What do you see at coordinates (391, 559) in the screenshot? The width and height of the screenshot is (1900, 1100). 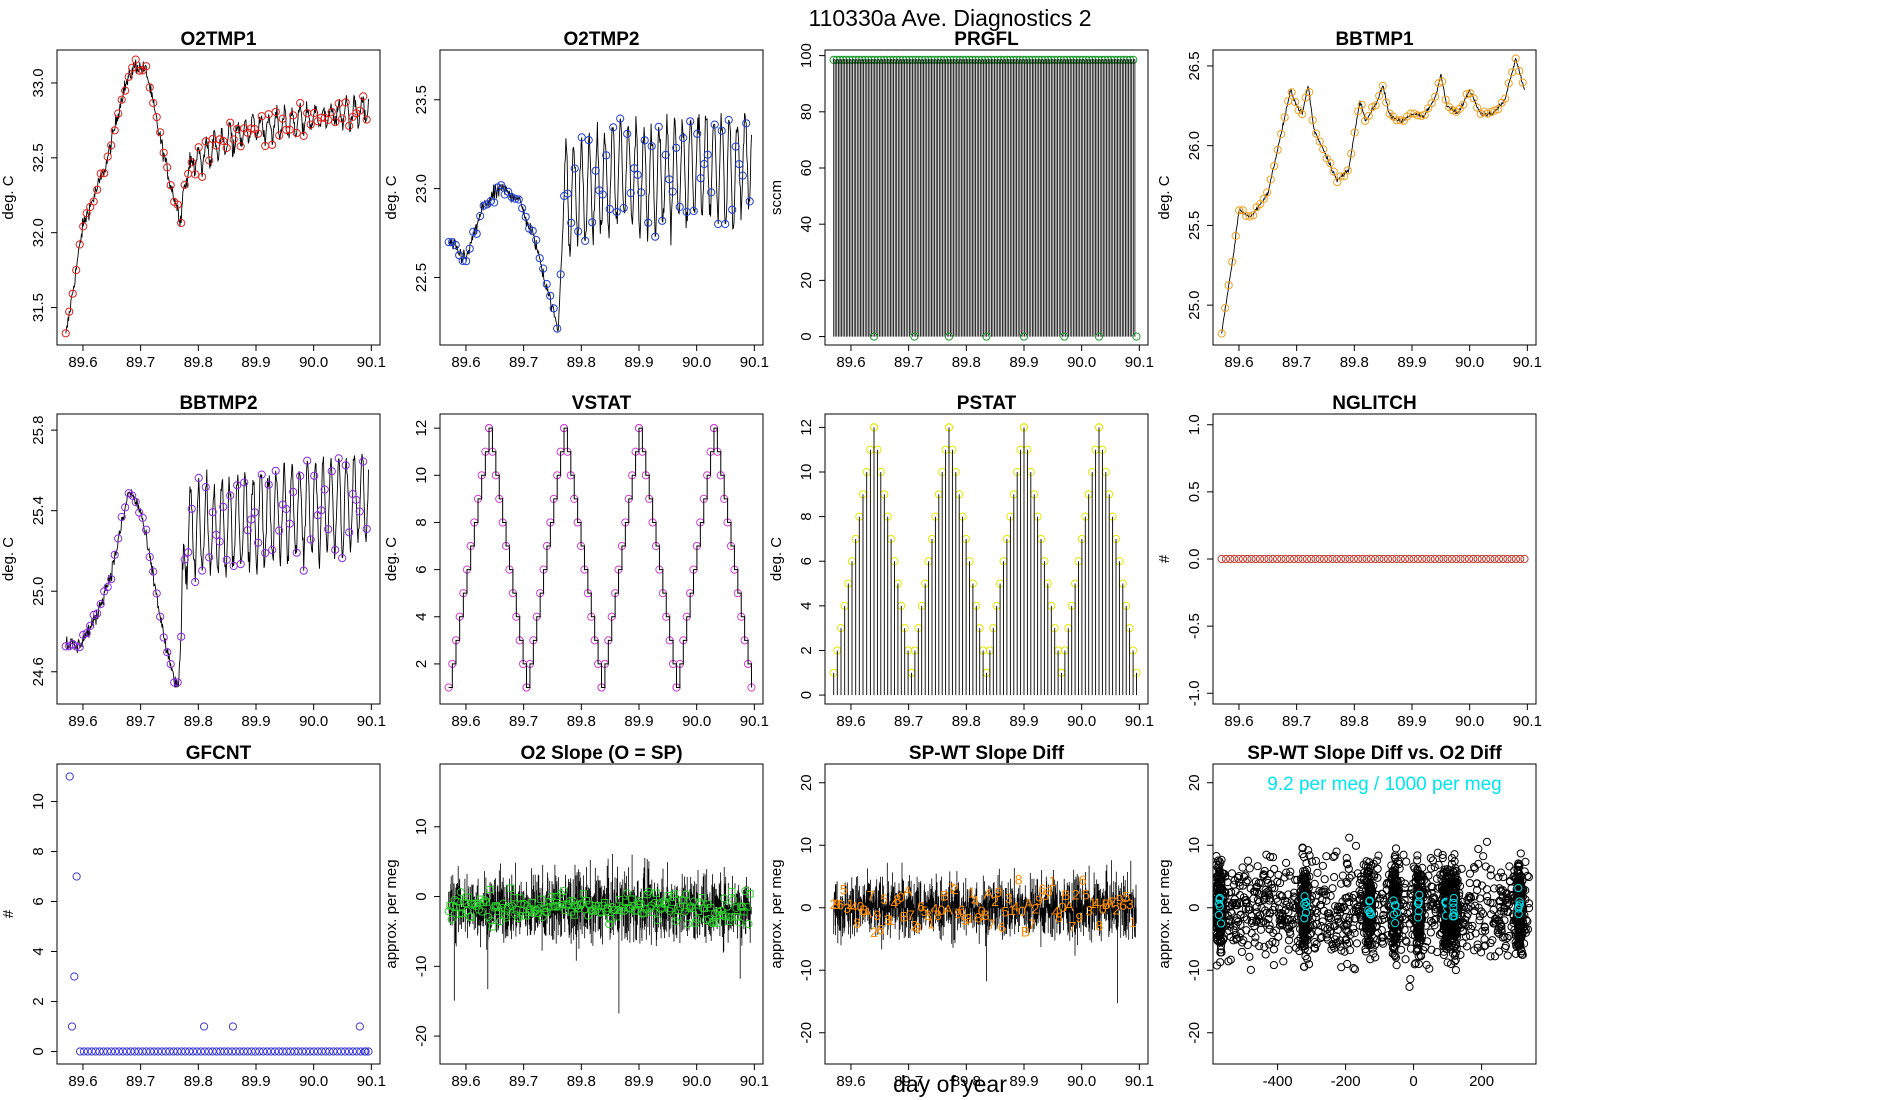 I see `y-axis-label: deg. C` at bounding box center [391, 559].